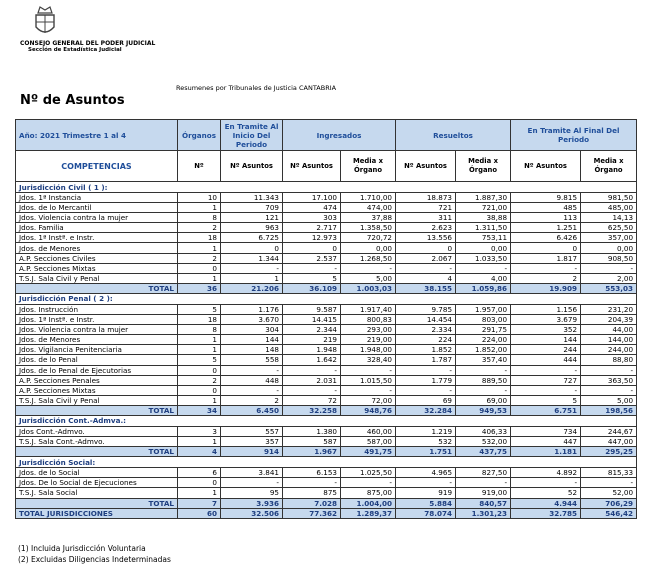 This screenshot has height=573, width=659. Describe the element at coordinates (426, 340) in the screenshot. I see `cell: 224` at that location.